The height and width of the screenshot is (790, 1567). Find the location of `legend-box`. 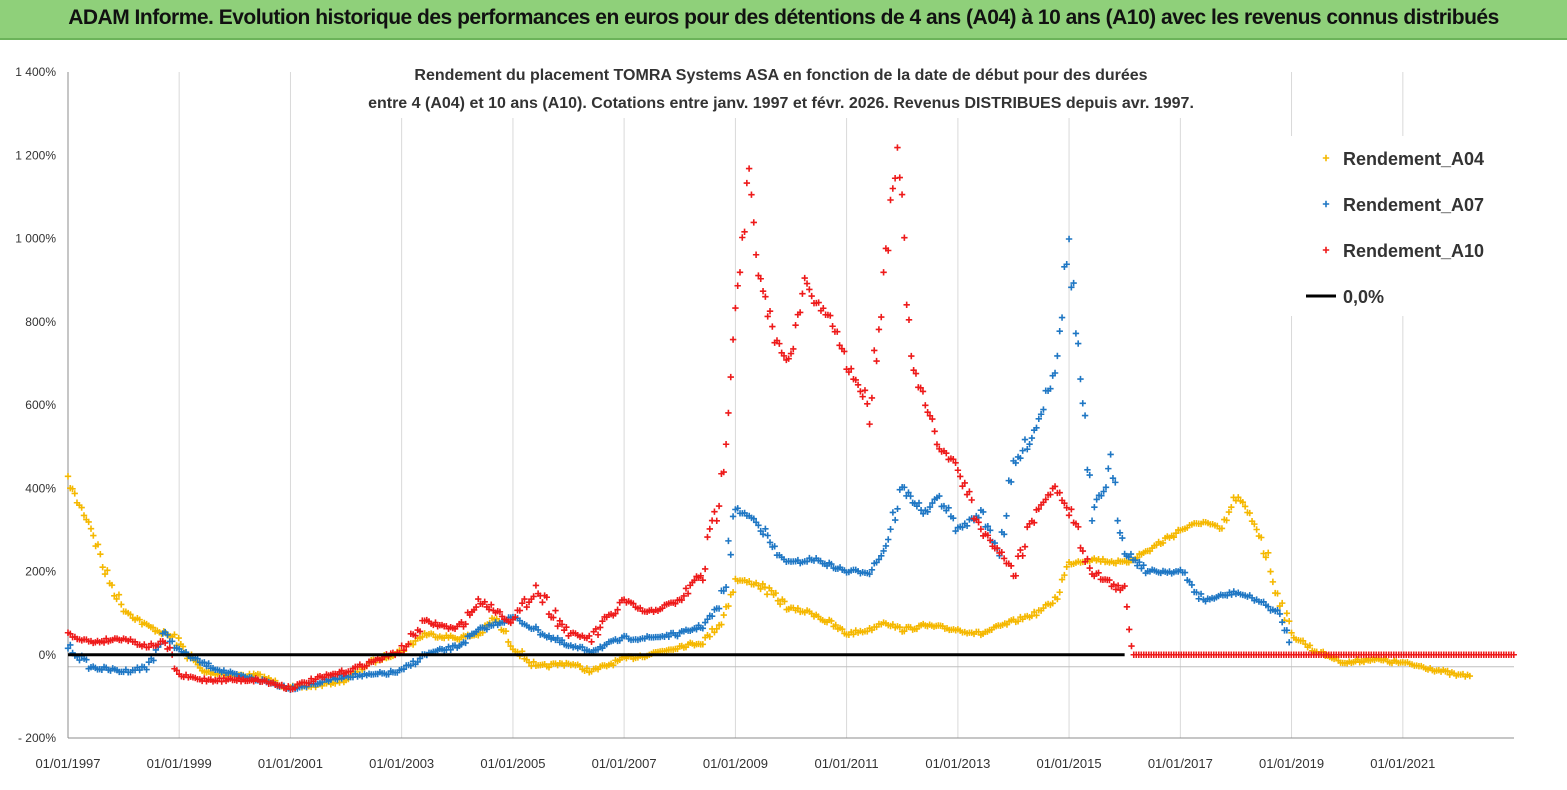

legend-box is located at coordinates (1397, 226).